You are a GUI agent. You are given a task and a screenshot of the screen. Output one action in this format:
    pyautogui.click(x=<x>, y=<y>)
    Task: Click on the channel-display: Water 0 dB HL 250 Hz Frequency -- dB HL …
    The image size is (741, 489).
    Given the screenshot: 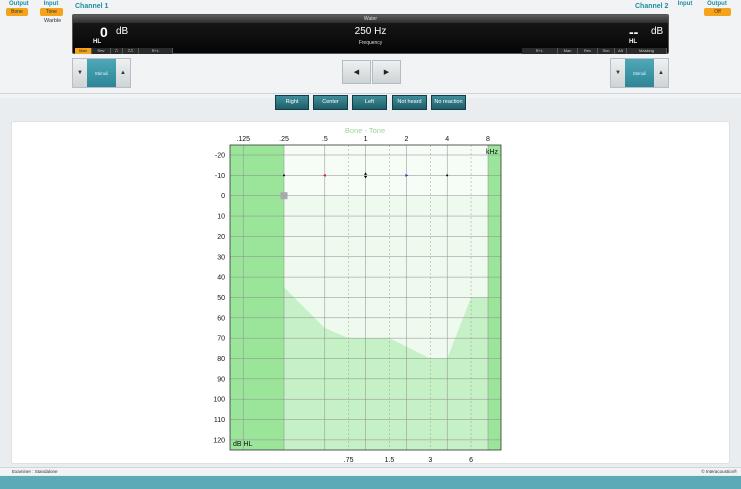 What is the action you would take?
    pyautogui.click(x=370, y=34)
    